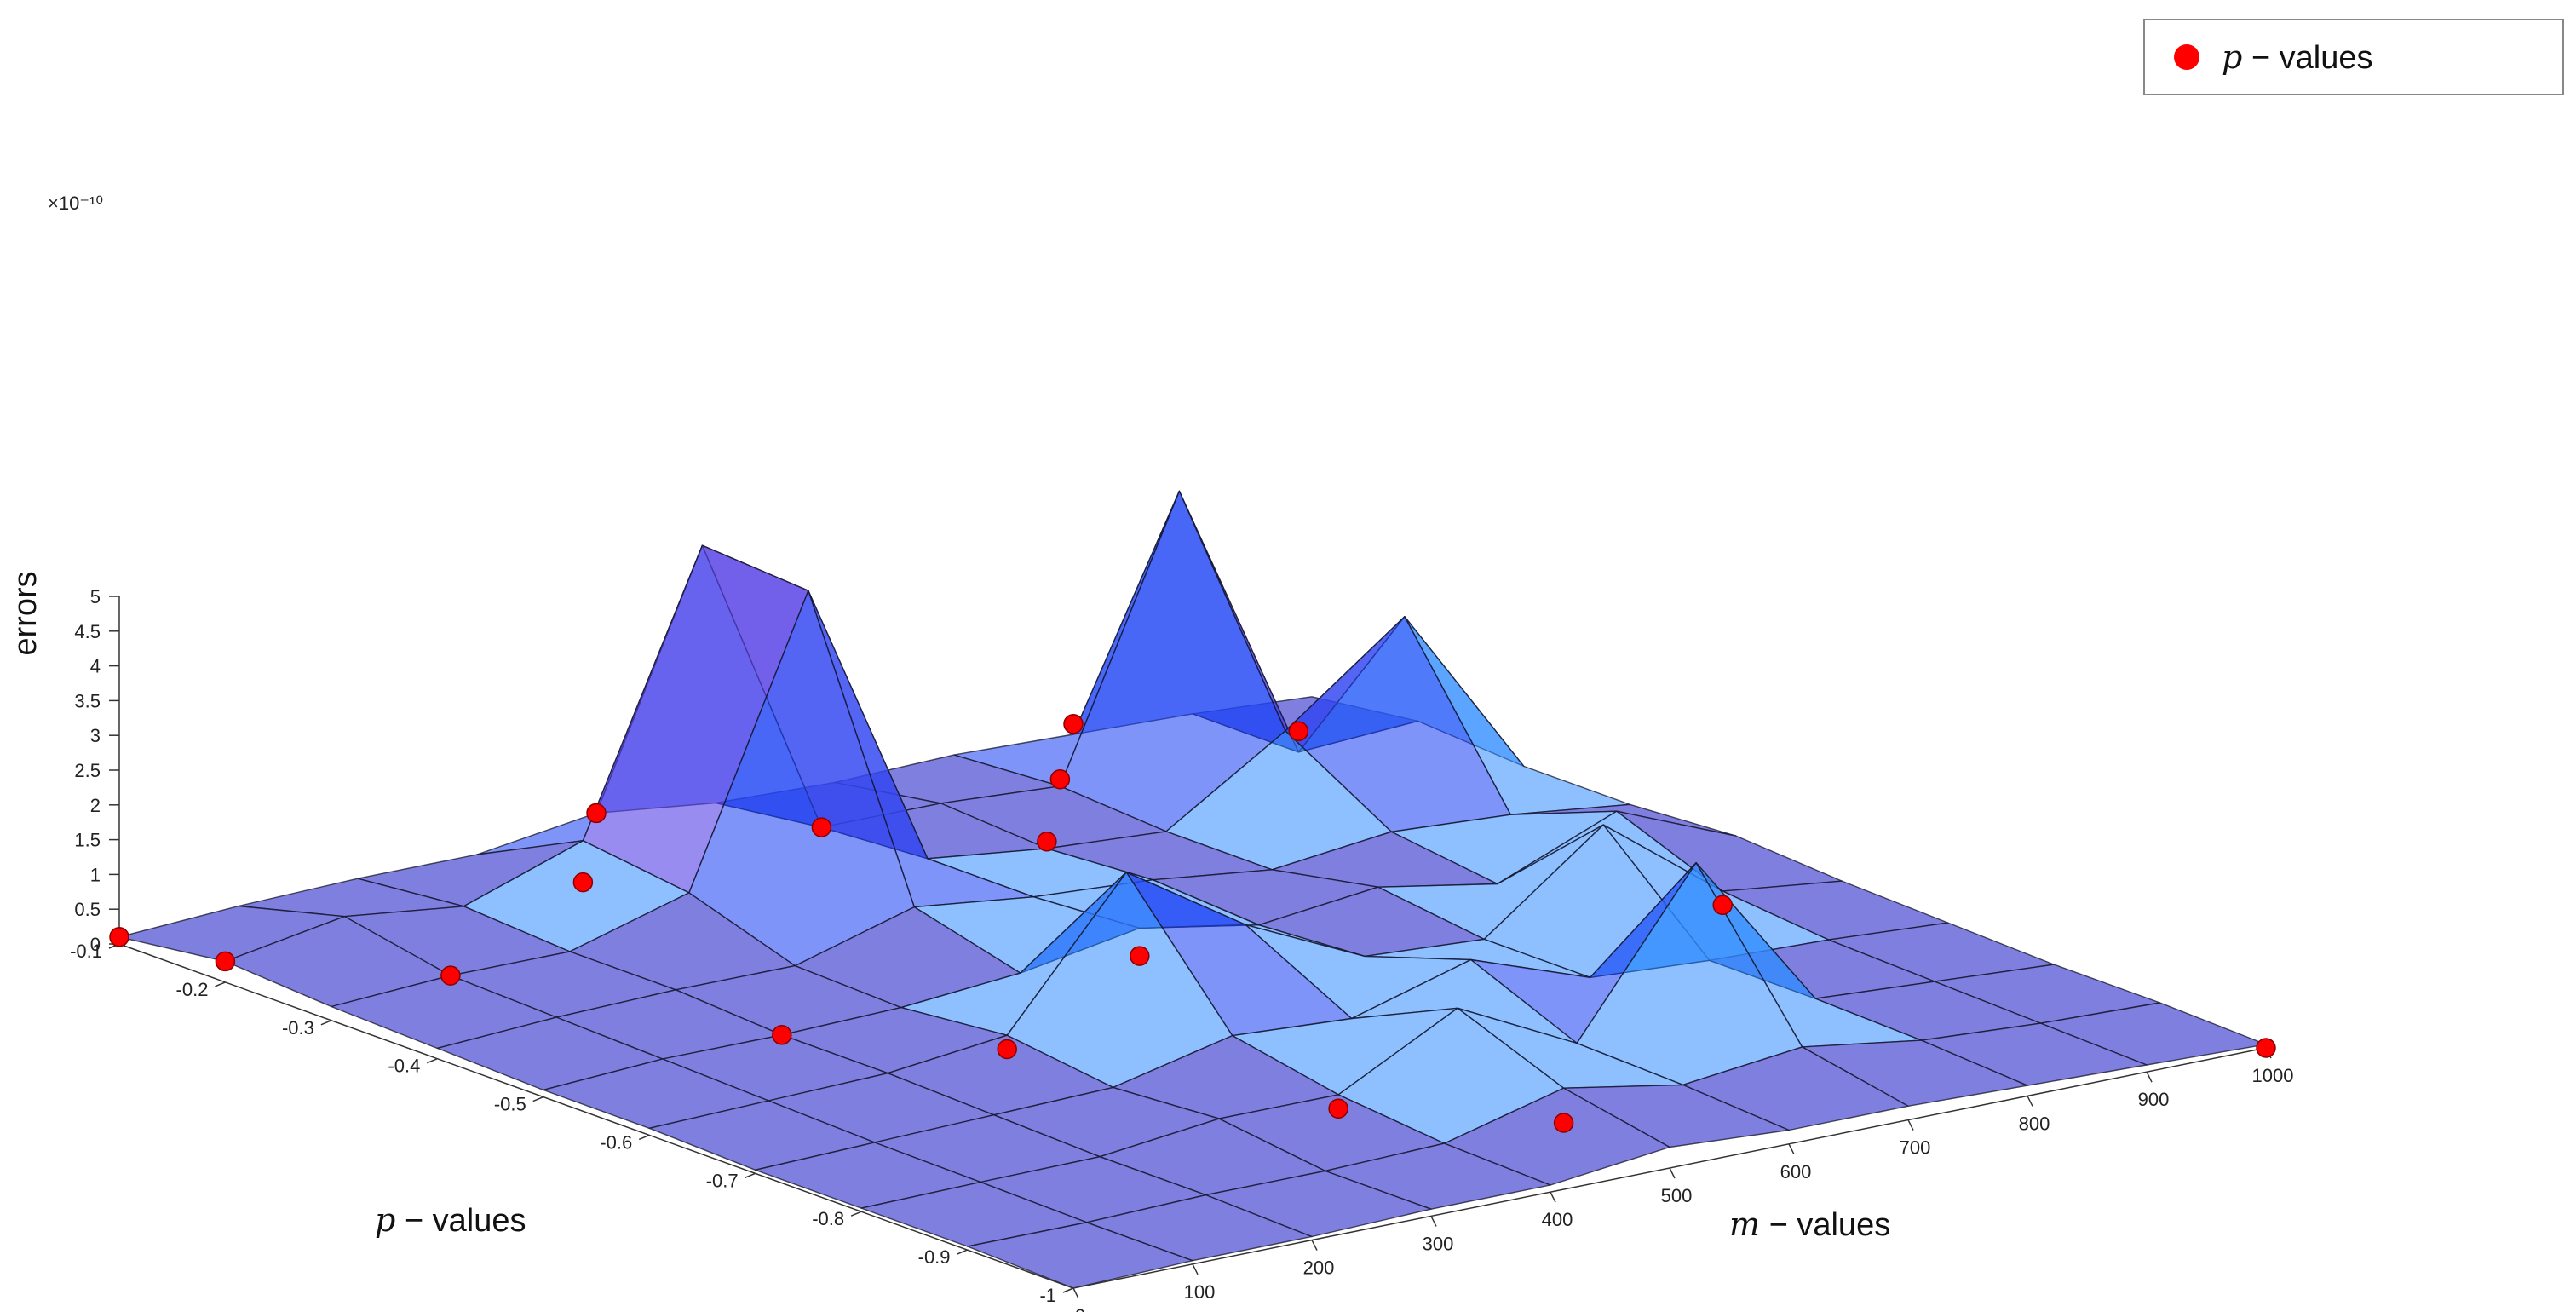 The image size is (2576, 1312). Describe the element at coordinates (298, 1028) in the screenshot. I see `y-tick-label: -0.3` at that location.